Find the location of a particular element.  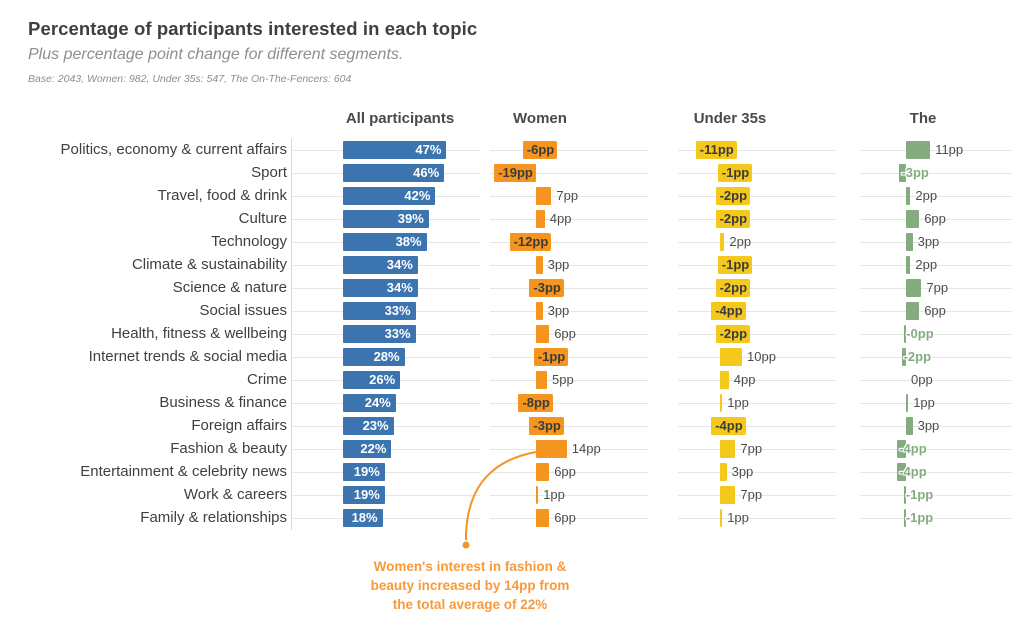

bar-value-label: 7pp is located at coordinates (751, 448).